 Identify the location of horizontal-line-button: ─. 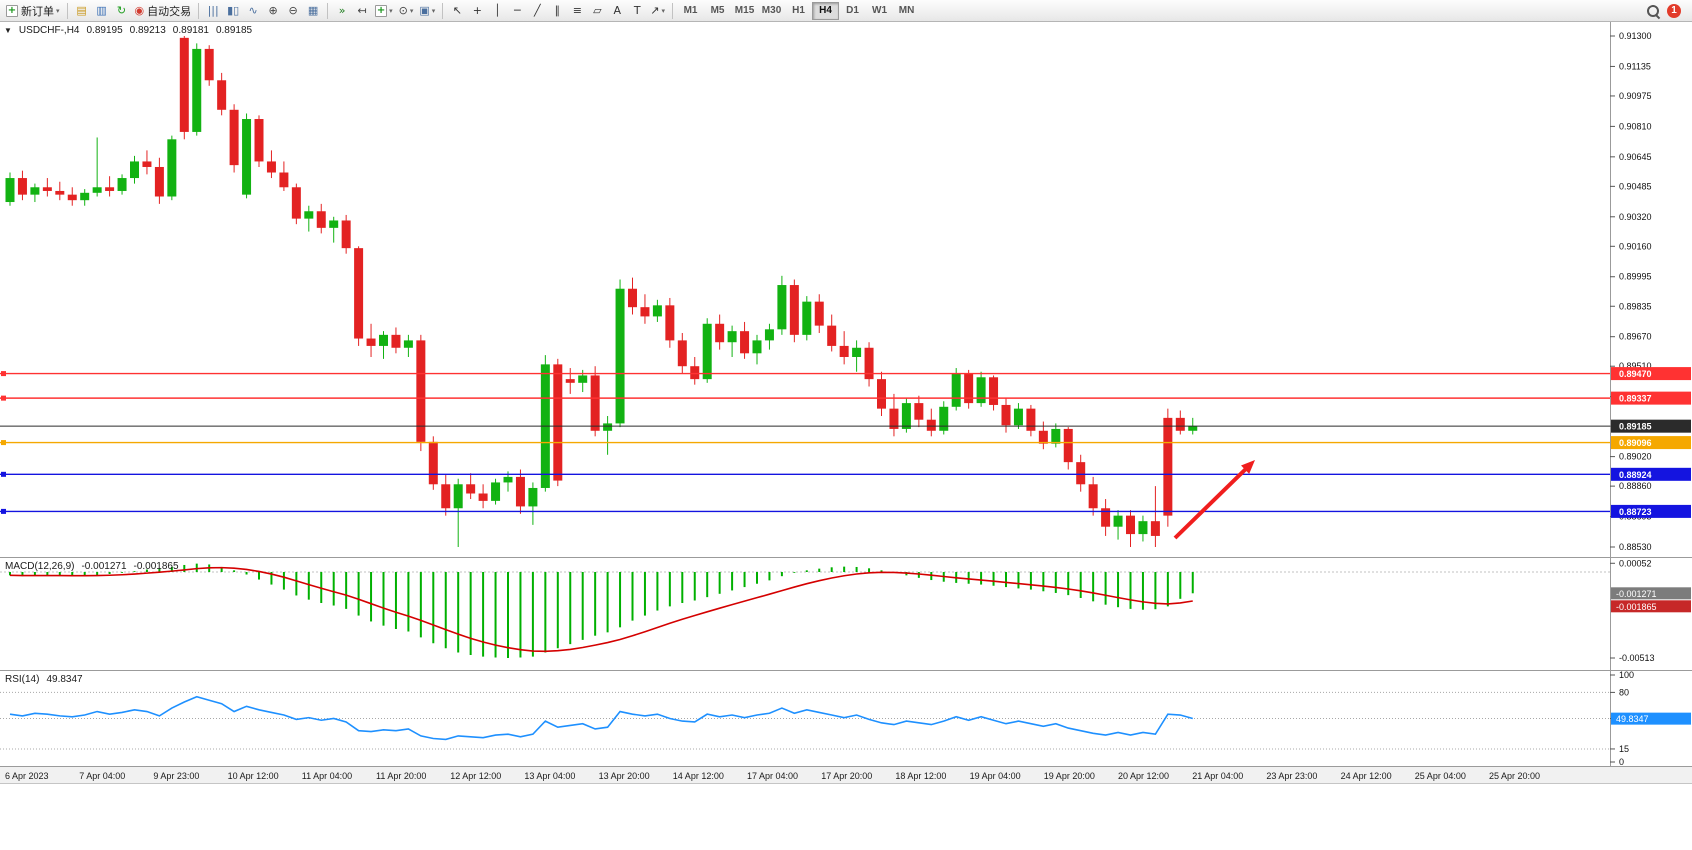
(517, 10).